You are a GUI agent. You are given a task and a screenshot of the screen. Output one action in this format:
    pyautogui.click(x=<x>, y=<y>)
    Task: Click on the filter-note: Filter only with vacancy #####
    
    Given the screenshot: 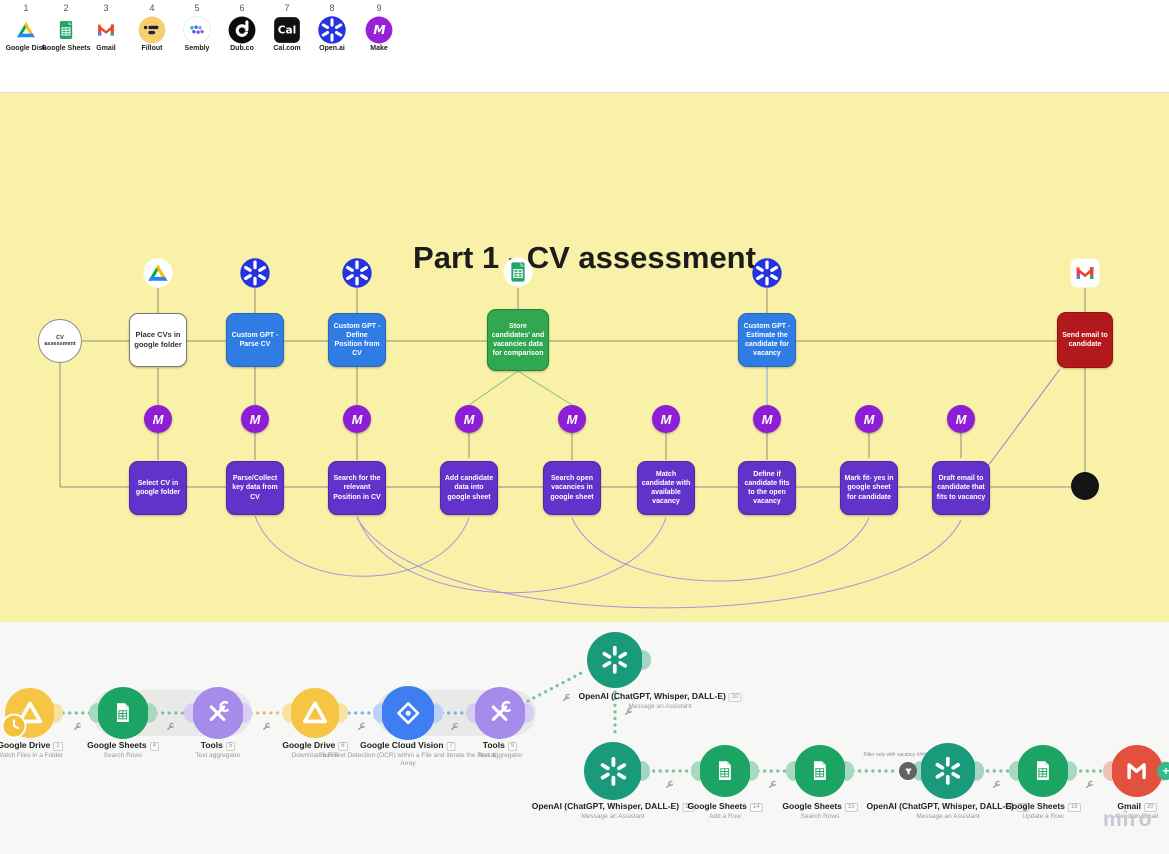 What is the action you would take?
    pyautogui.click(x=897, y=755)
    